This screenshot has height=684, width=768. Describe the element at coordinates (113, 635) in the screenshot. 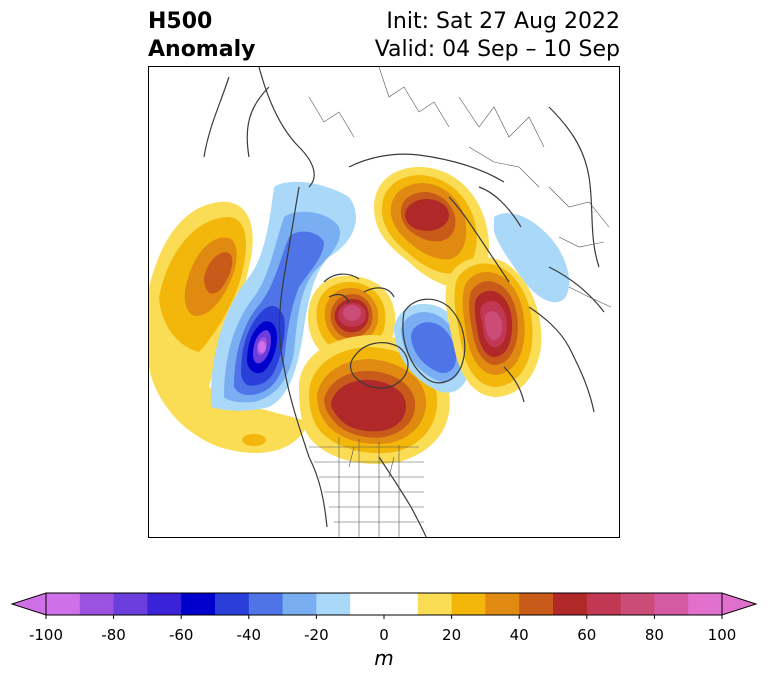

I see `colorbar-tick-label: -80` at that location.